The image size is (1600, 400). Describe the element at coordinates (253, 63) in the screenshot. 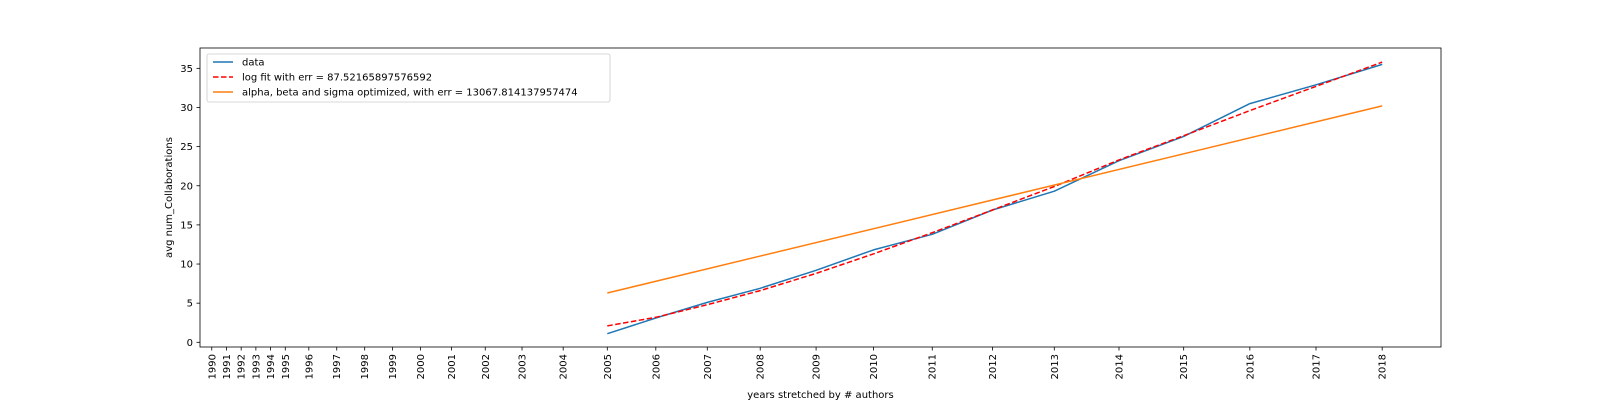

I see `legend-label: data` at that location.